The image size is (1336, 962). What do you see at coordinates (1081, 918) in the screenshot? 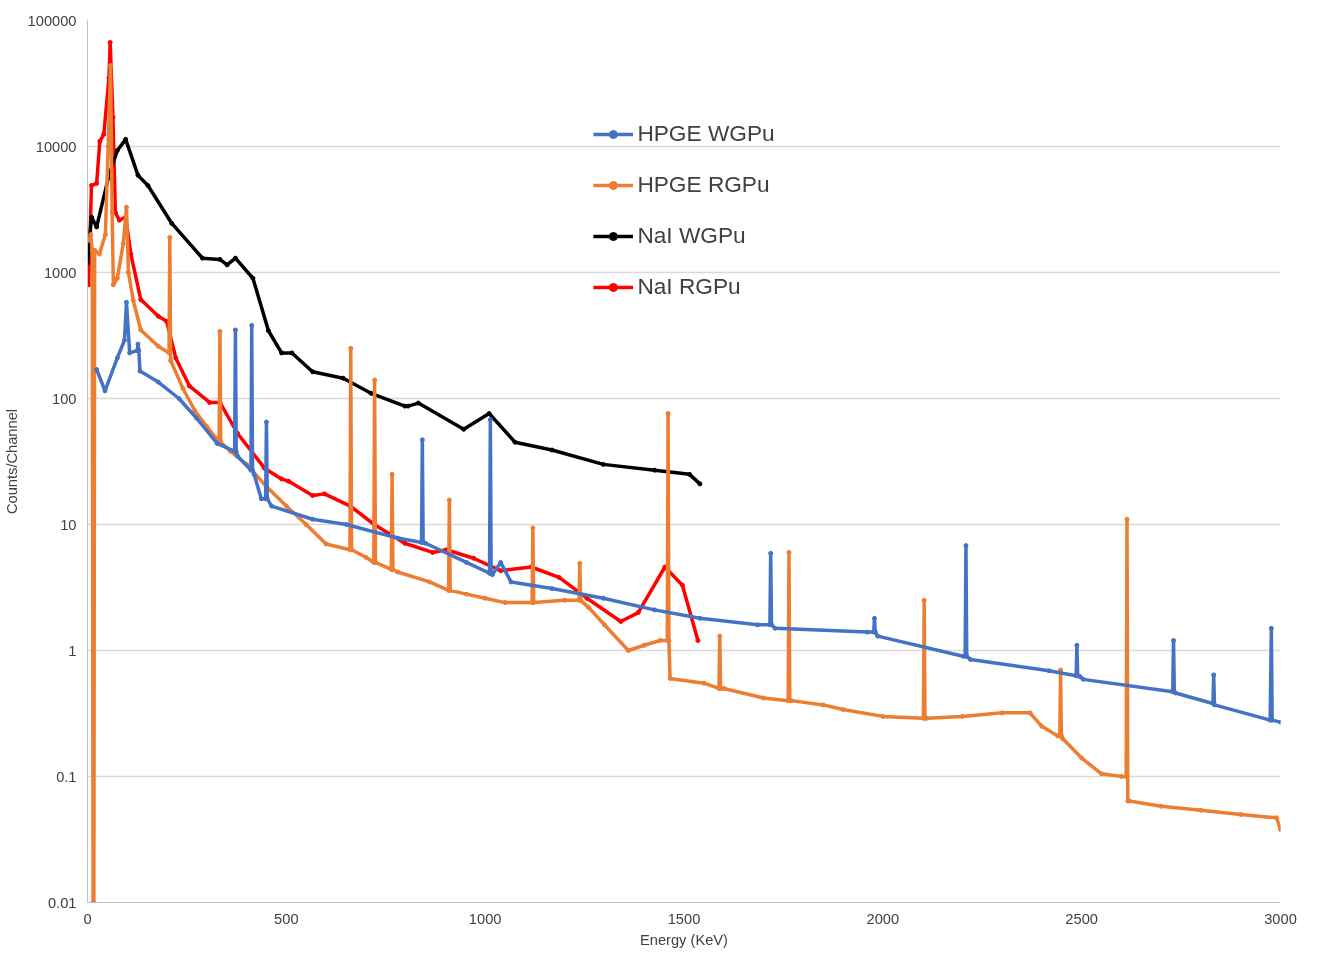
I see `x-tick-label: 2500` at bounding box center [1081, 918].